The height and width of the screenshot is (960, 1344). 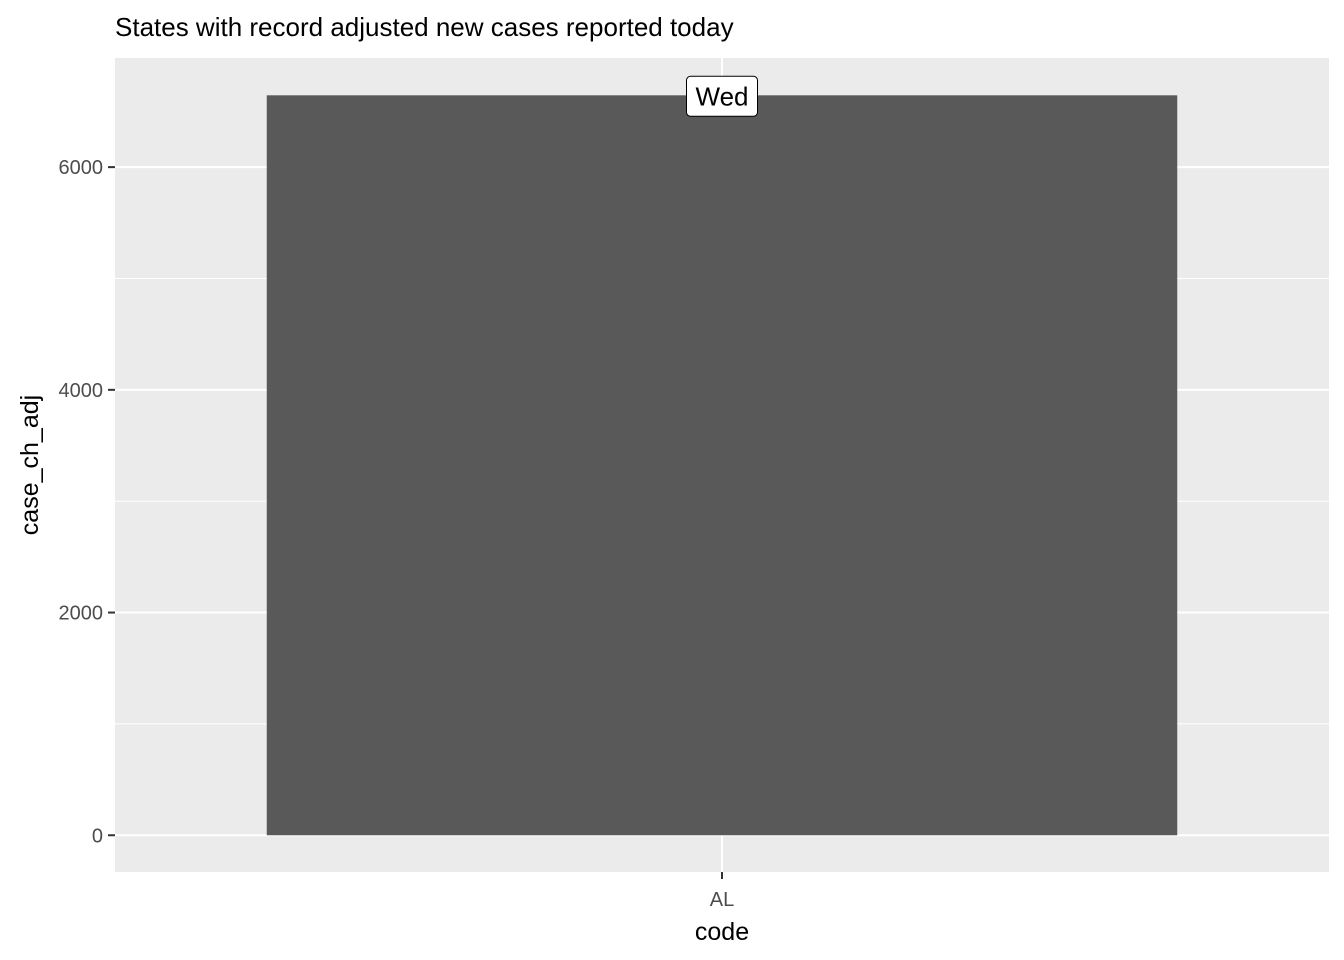 What do you see at coordinates (722, 932) in the screenshot?
I see `x-axis-label: code` at bounding box center [722, 932].